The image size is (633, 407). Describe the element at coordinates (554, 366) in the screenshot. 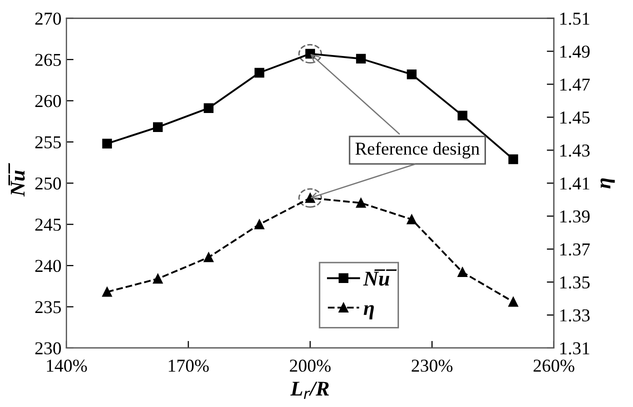

I see `x-tick-label: 260%` at that location.